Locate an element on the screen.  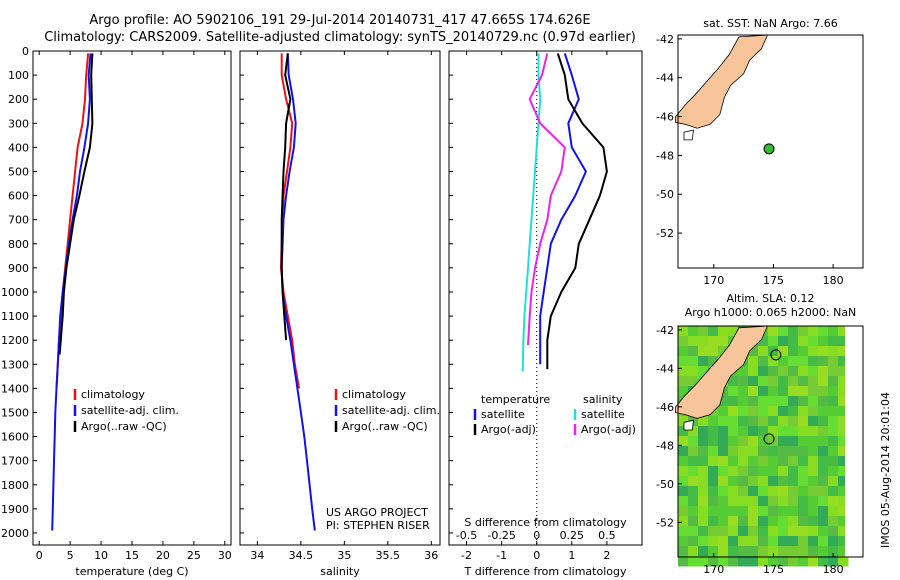
sla_map-xtick-label: 175 is located at coordinates (773, 569).